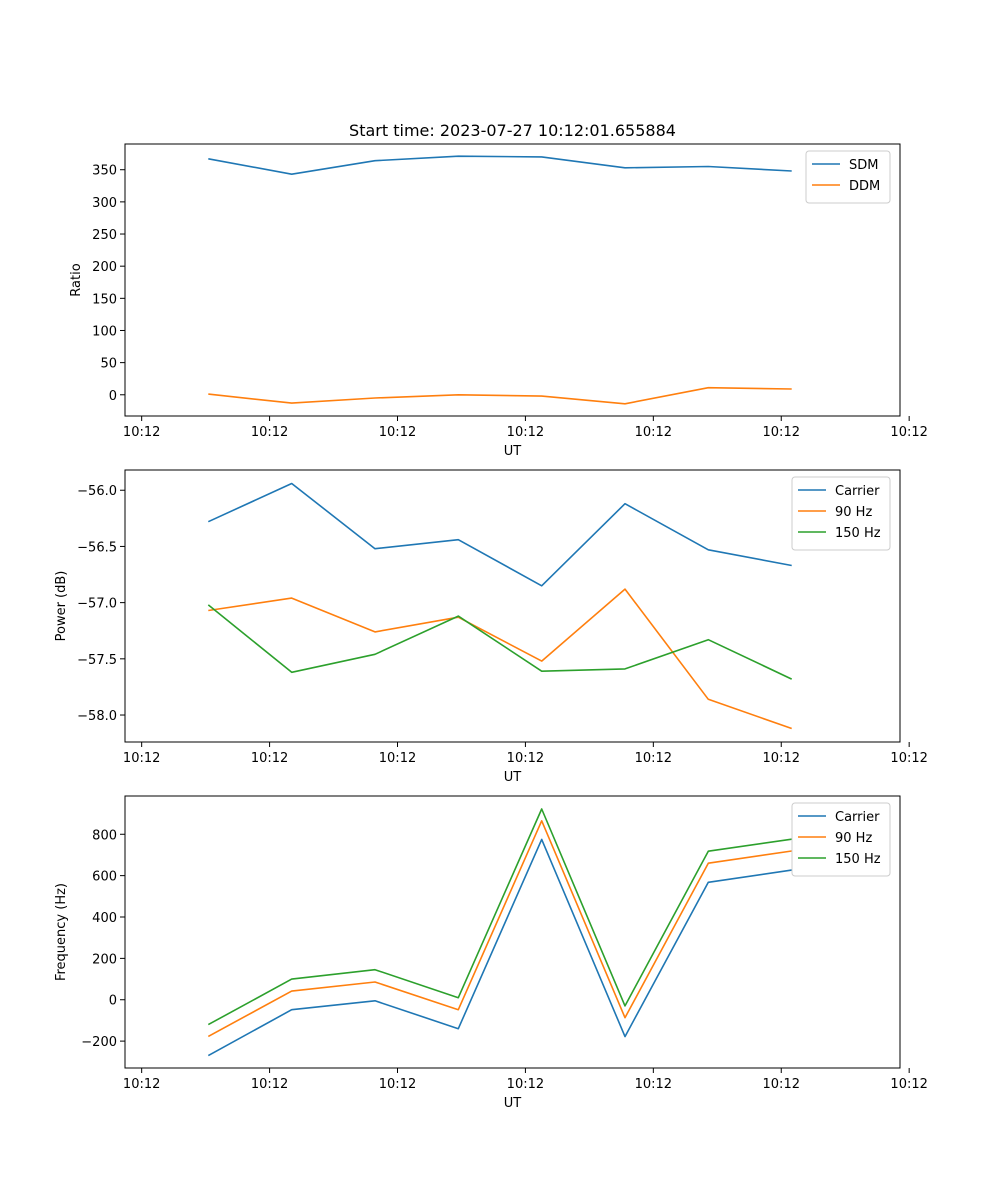 The image size is (1000, 1200). Describe the element at coordinates (863, 165) in the screenshot. I see `legend-entry: SDM` at that location.